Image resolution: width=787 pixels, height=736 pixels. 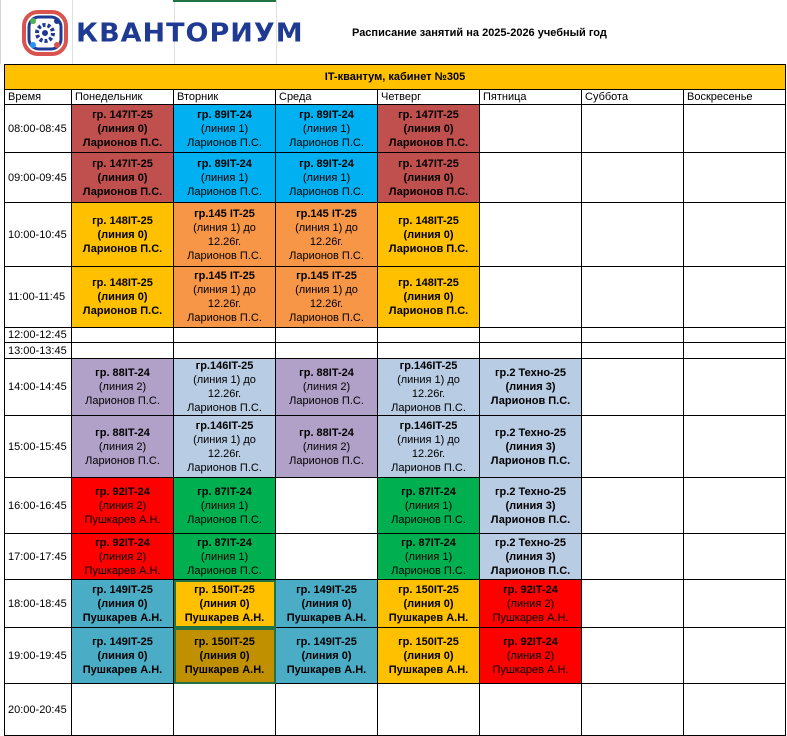 What do you see at coordinates (224, 97) in the screenshot?
I see `column-header: Вторник` at bounding box center [224, 97].